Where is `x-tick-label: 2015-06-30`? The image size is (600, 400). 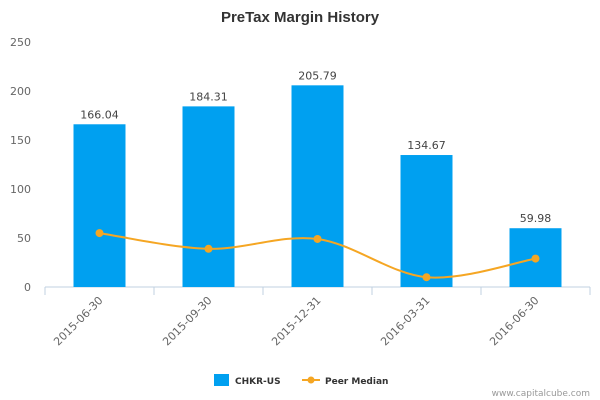
x-tick-label: 2015-06-30 is located at coordinates (78, 321).